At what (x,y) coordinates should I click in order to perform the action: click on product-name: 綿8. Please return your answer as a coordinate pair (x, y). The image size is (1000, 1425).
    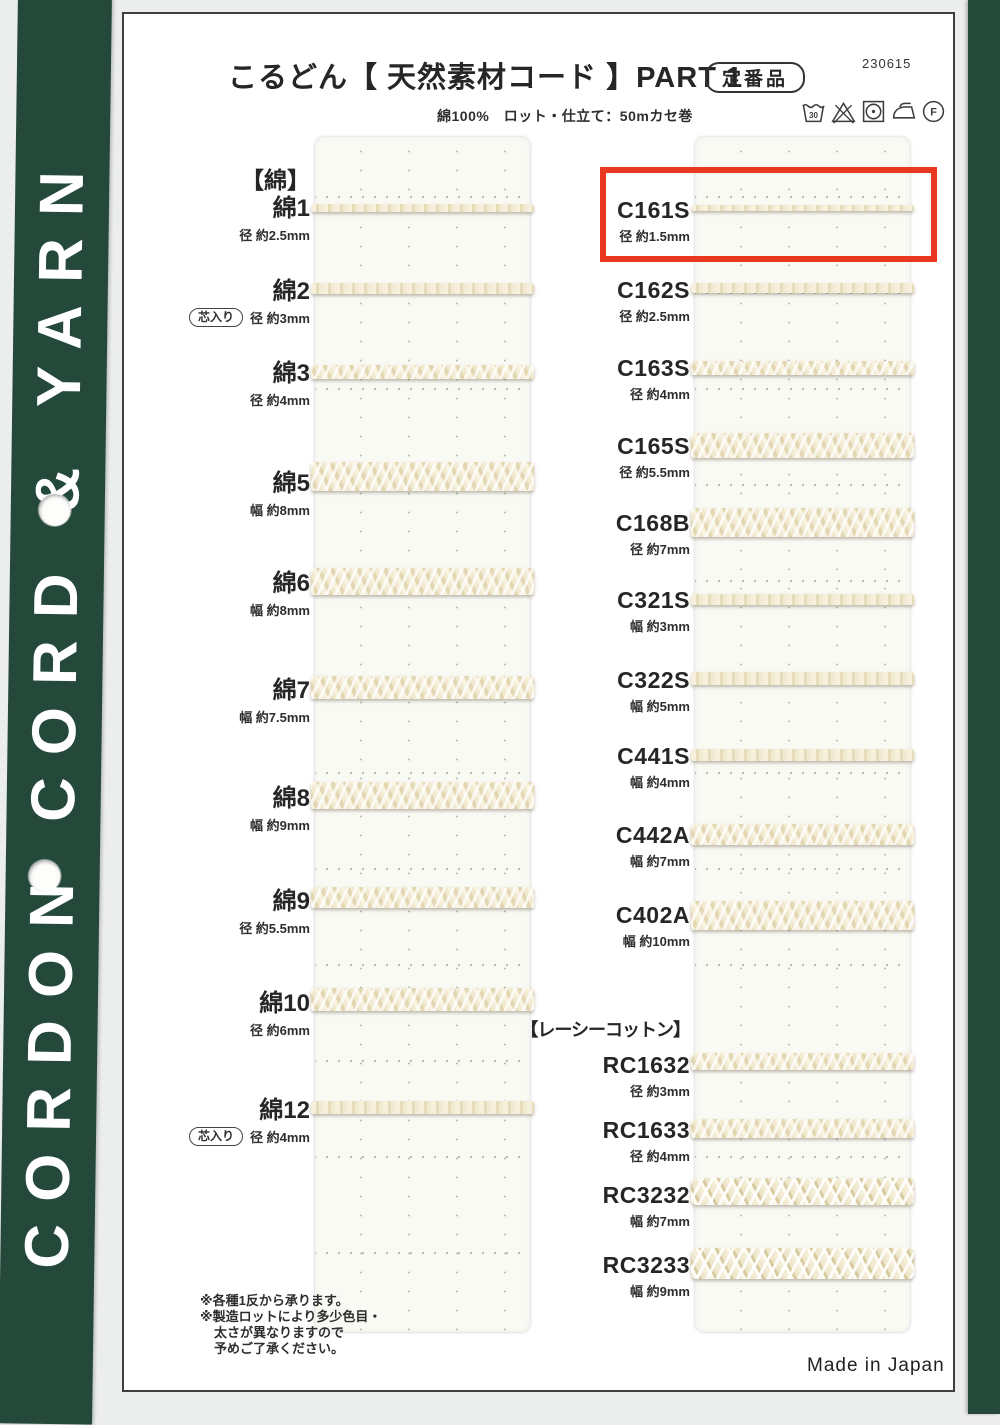
    Looking at the image, I should click on (291, 798).